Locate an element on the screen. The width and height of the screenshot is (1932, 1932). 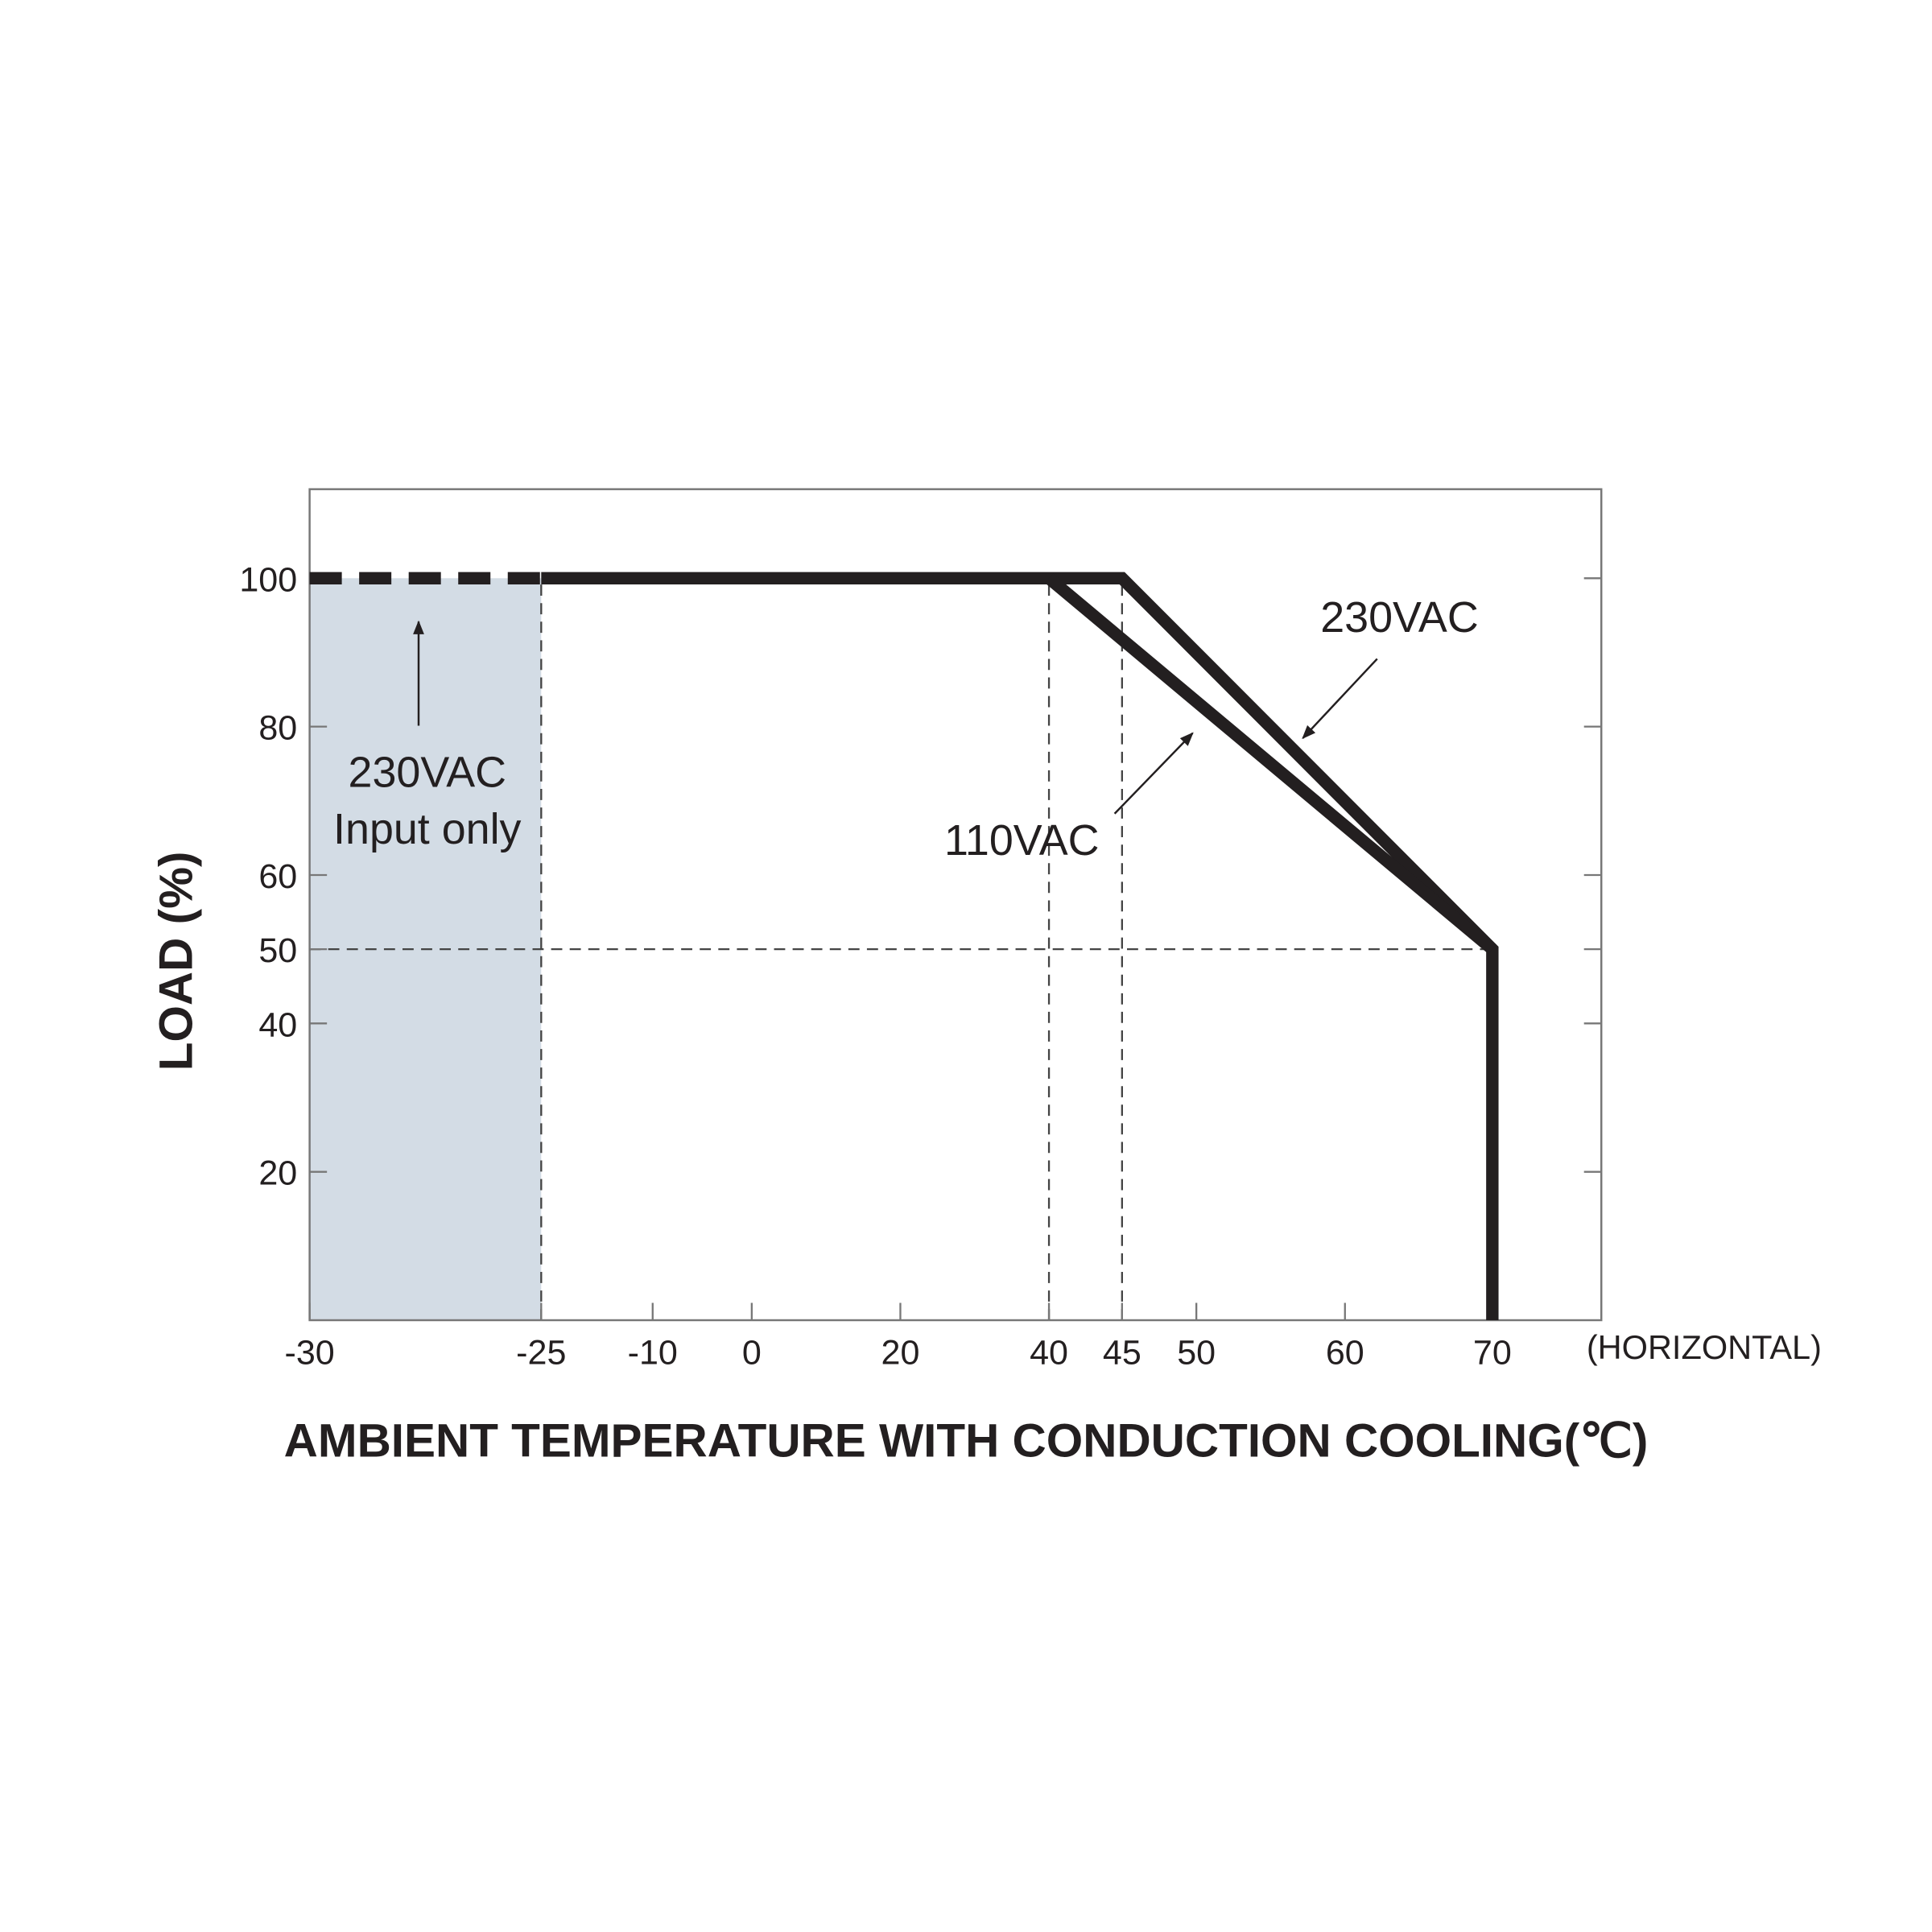
x-tick-label: 40 is located at coordinates (1049, 1352).